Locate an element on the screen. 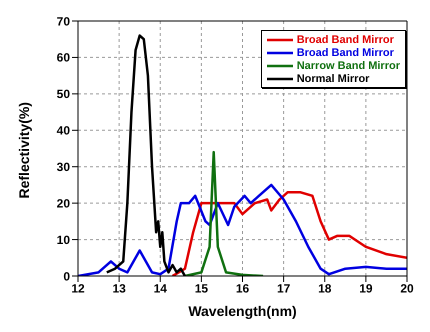 The image size is (430, 332). y-tick-label: 20 is located at coordinates (63, 203).